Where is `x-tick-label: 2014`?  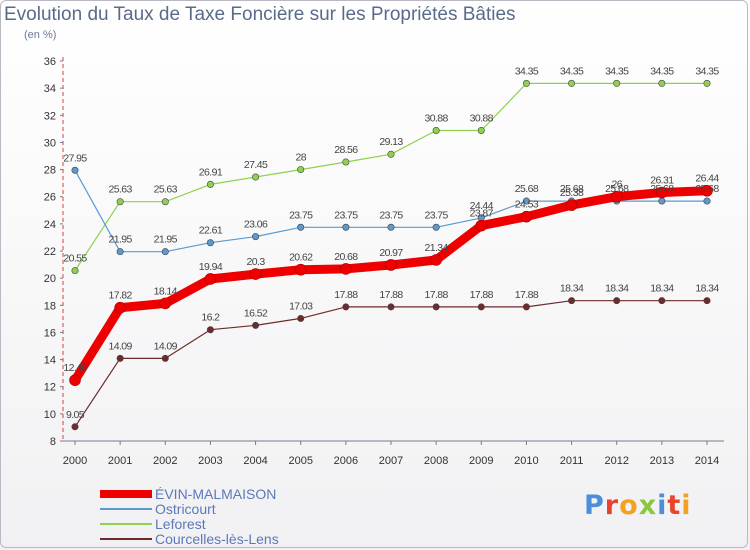
x-tick-label: 2014 is located at coordinates (707, 461).